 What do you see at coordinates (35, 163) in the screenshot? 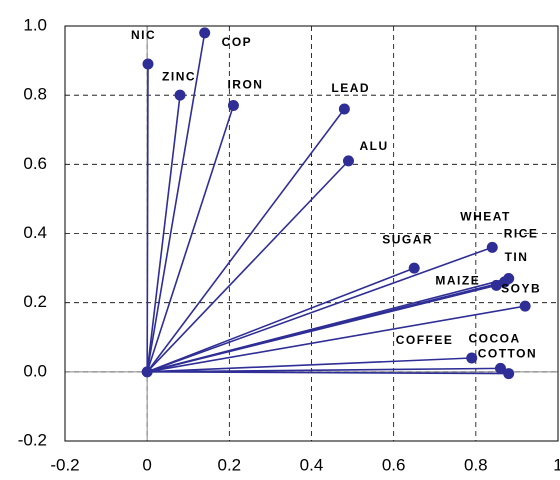
I see `y-tick-label: 0.6` at bounding box center [35, 163].